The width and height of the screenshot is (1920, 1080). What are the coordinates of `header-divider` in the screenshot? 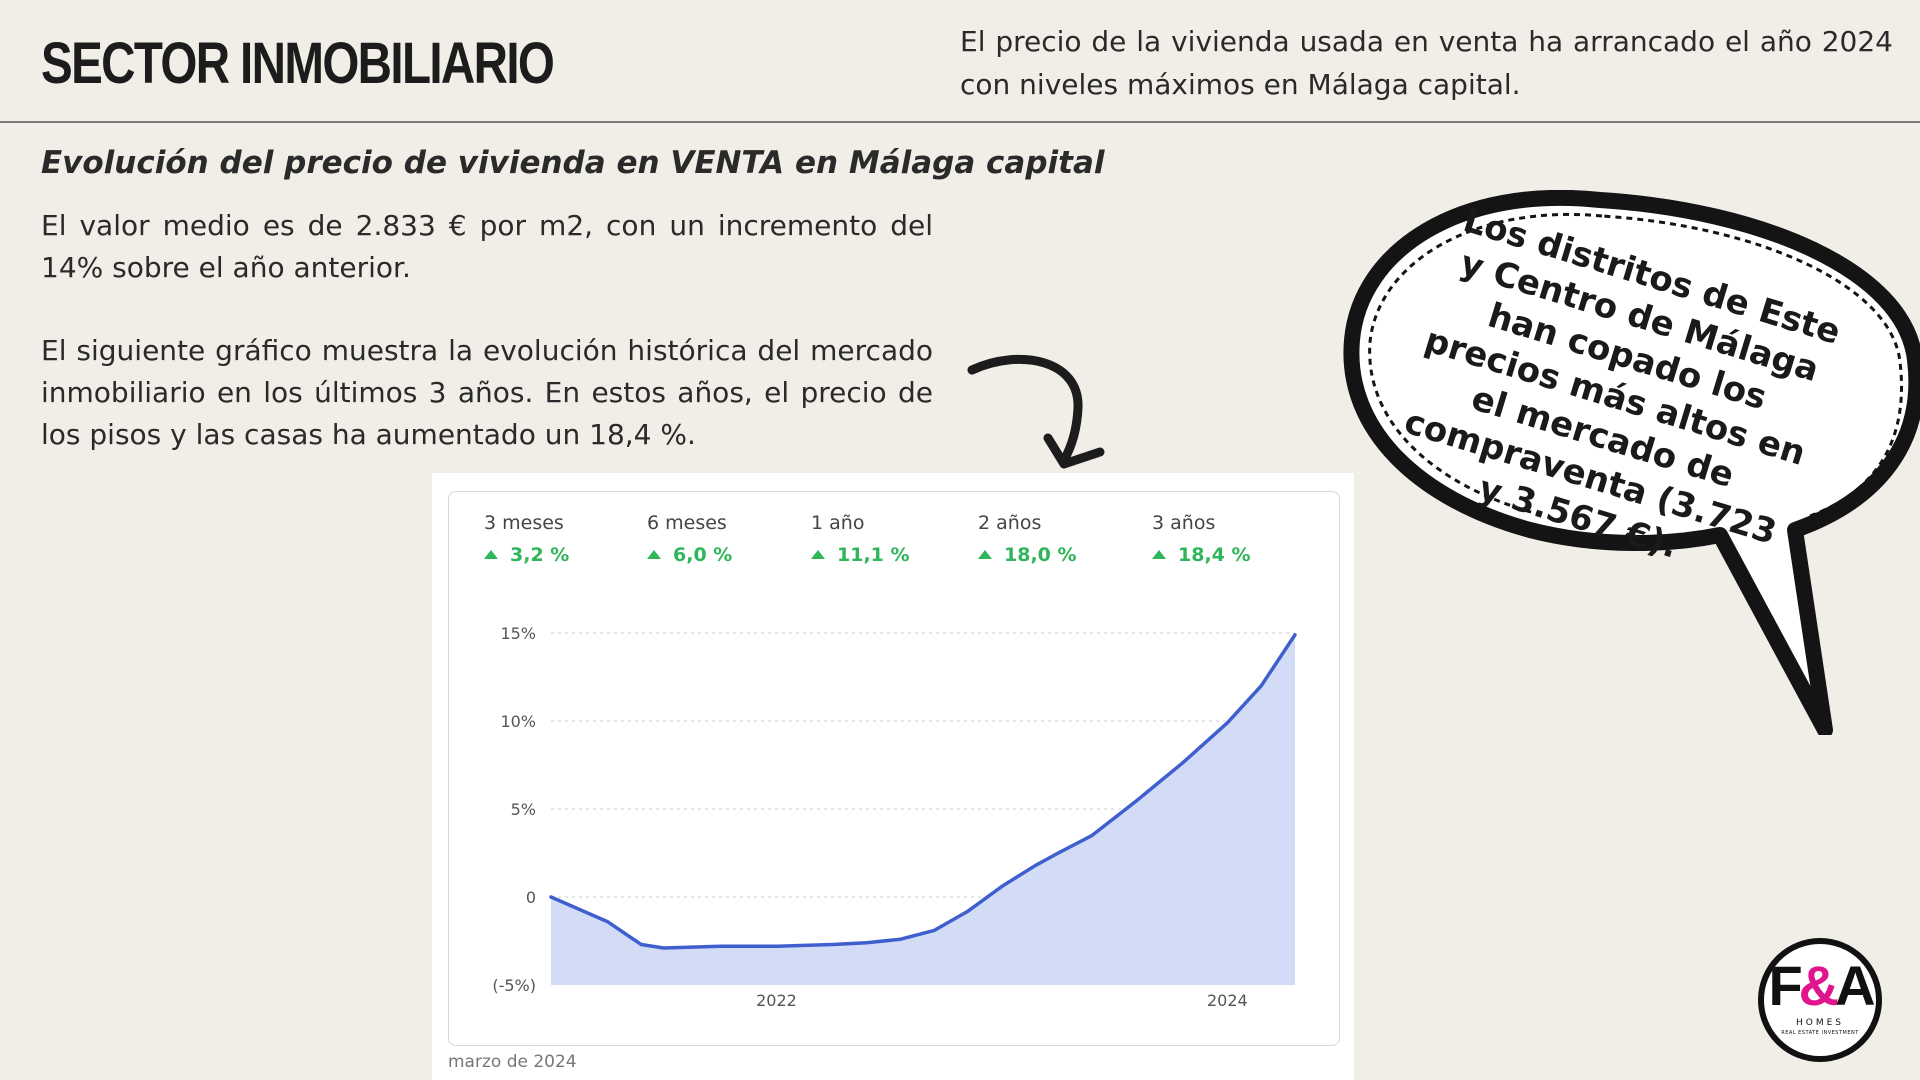 It's located at (960, 122).